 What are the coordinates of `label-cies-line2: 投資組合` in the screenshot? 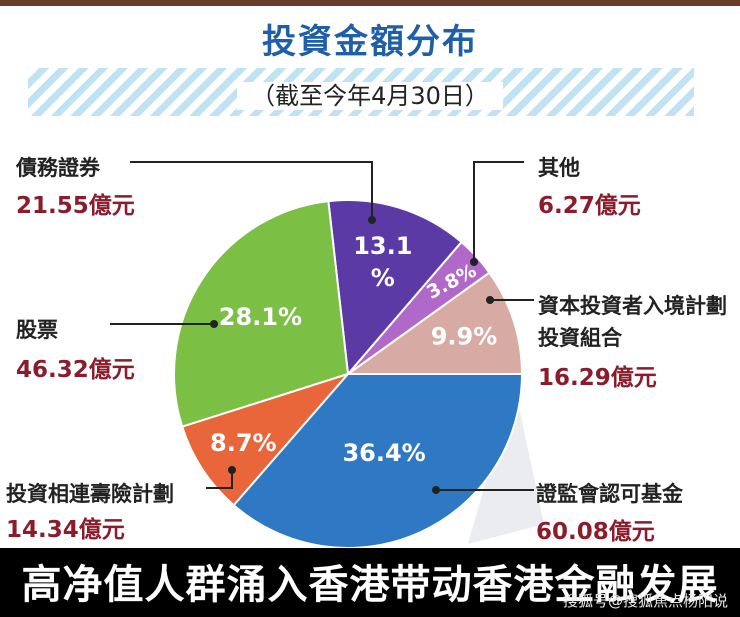 It's located at (580, 338).